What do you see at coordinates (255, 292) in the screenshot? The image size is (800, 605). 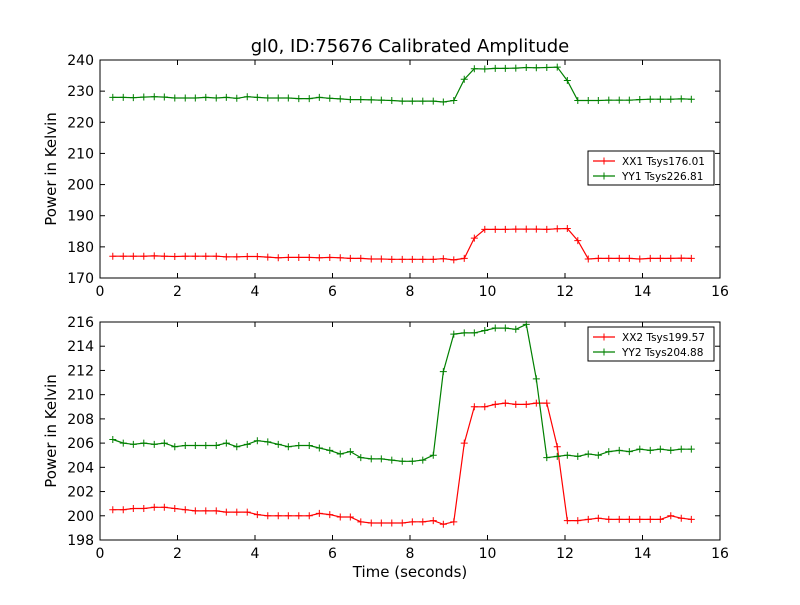 I see `x-tick-label-0-2: 4` at bounding box center [255, 292].